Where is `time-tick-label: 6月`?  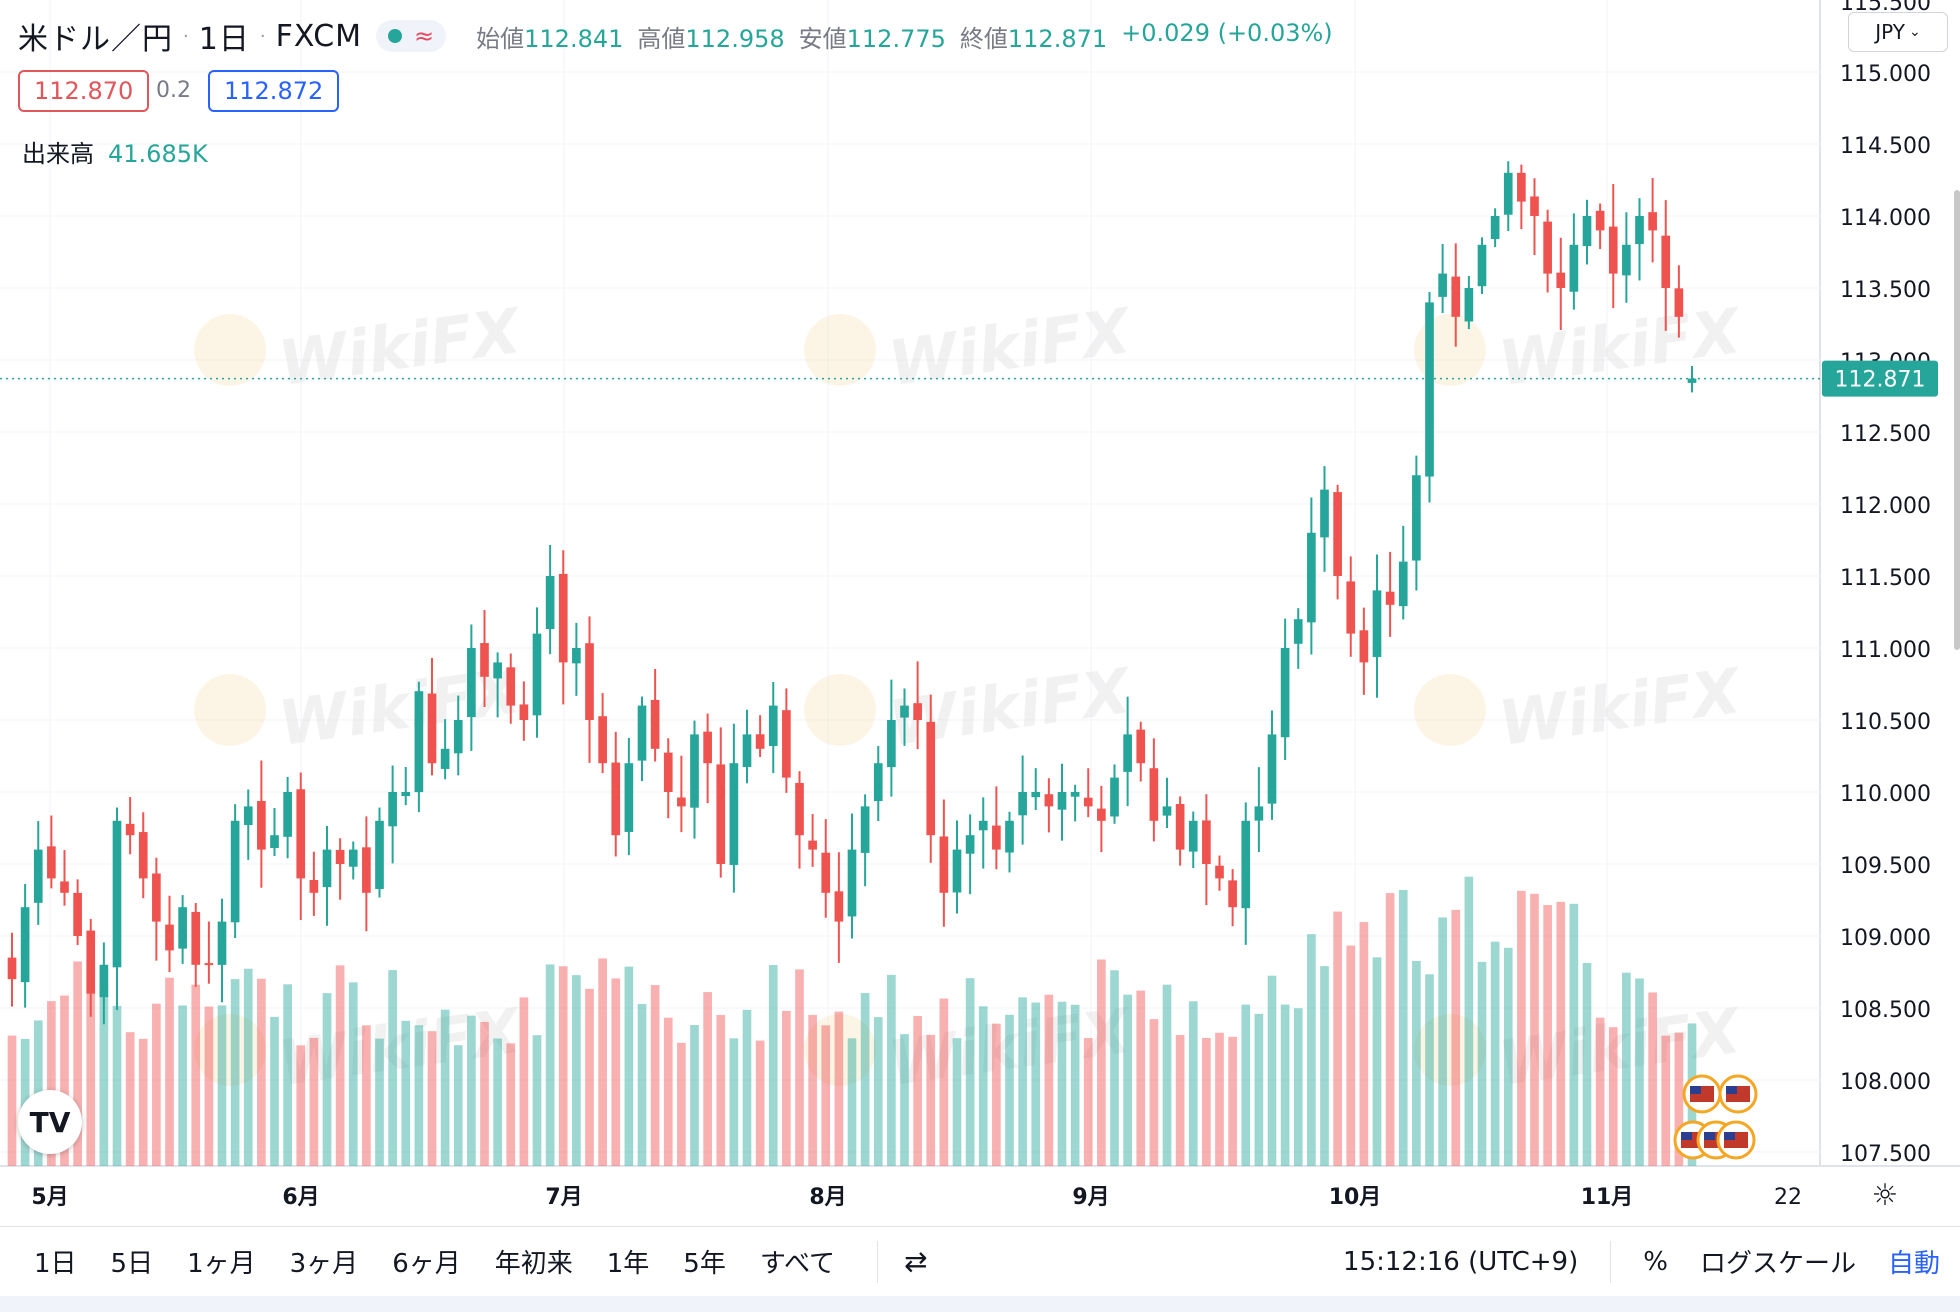
time-tick-label: 6月 is located at coordinates (300, 1197).